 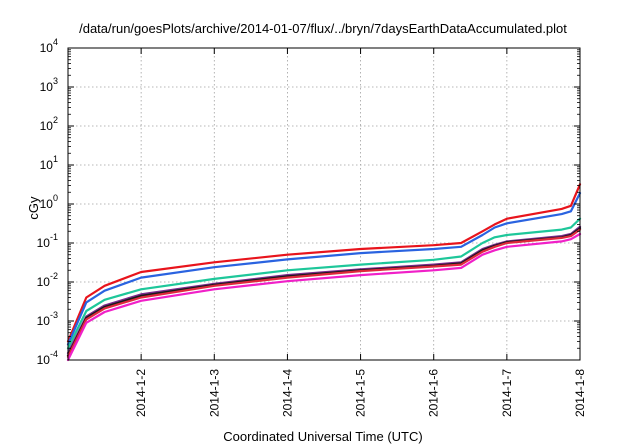 I want to click on y-tick-label: 10², so click(x=49, y=124).